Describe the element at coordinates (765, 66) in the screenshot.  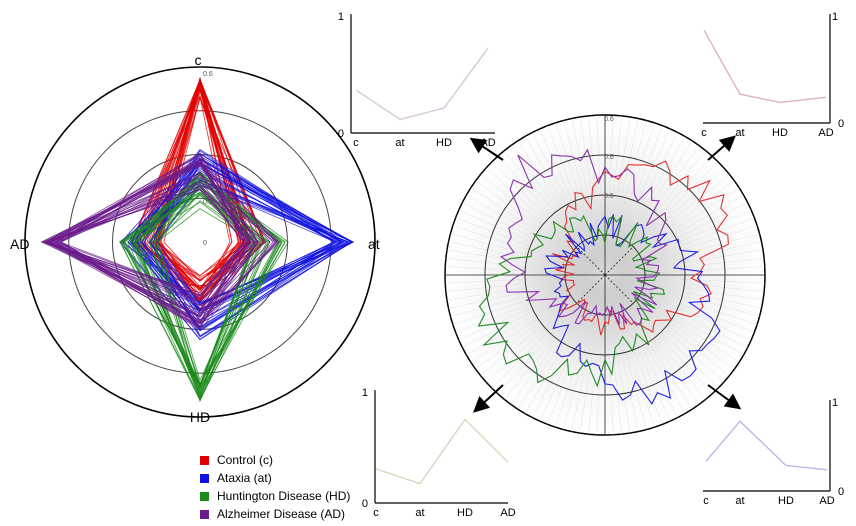
I see `mini-line-top-right` at that location.